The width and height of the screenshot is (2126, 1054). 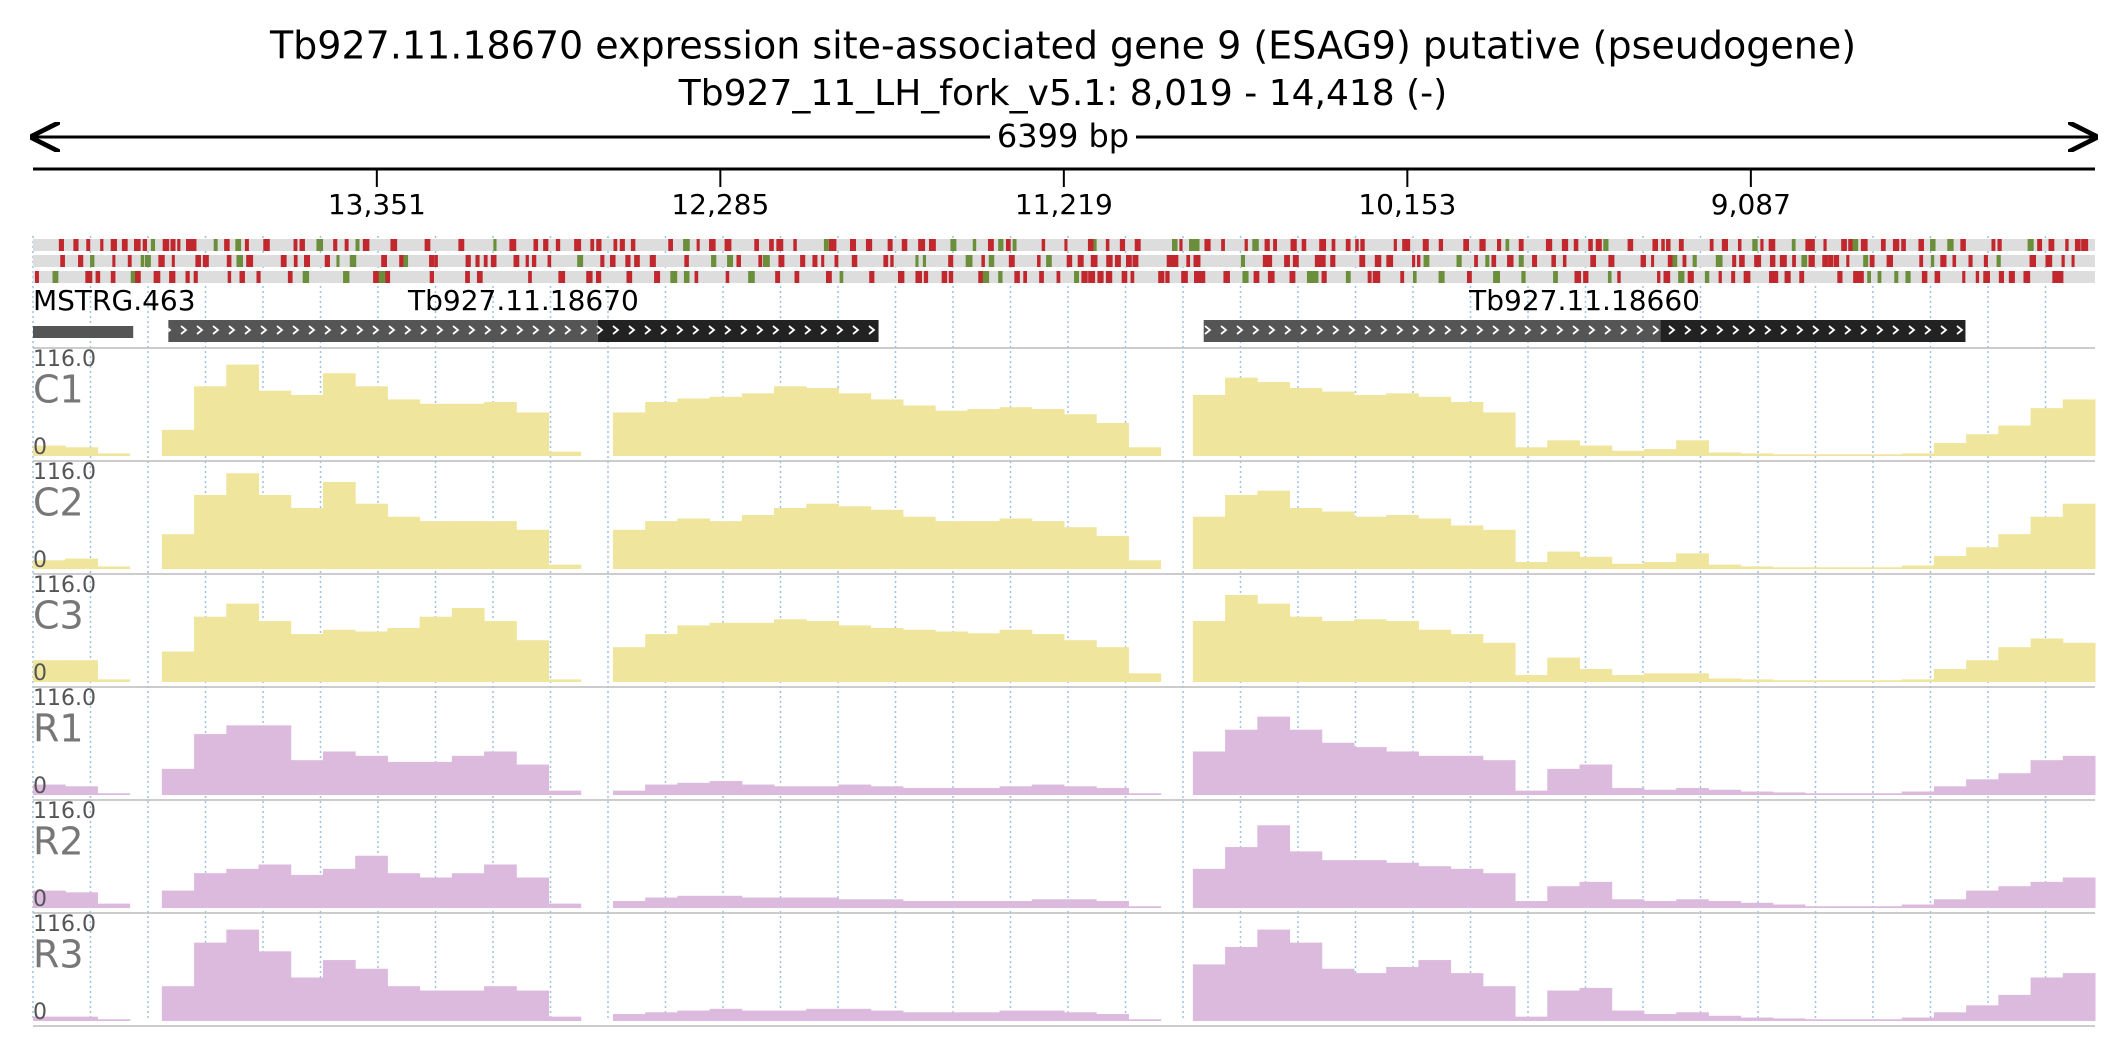 I want to click on track-name: R2, so click(x=58, y=842).